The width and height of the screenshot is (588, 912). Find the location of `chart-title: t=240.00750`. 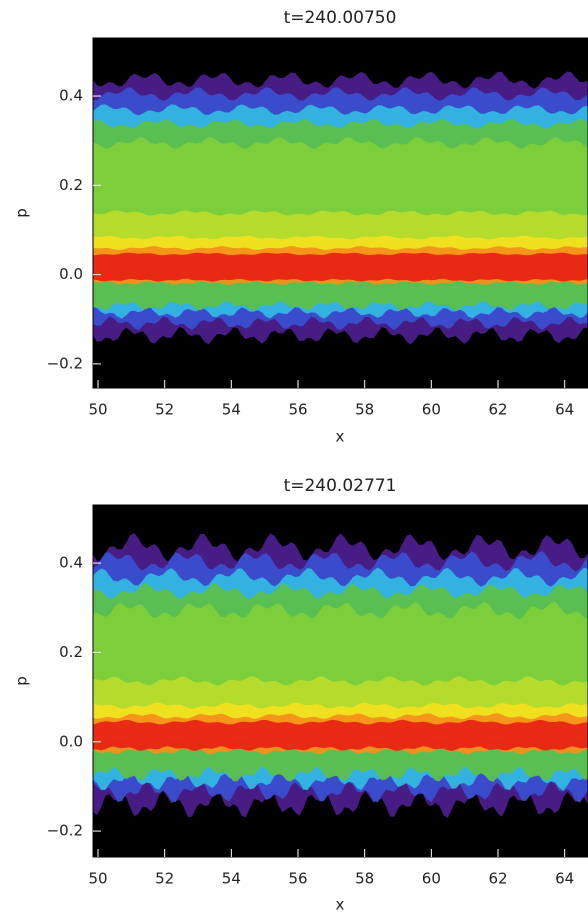

chart-title: t=240.00750 is located at coordinates (340, 18).